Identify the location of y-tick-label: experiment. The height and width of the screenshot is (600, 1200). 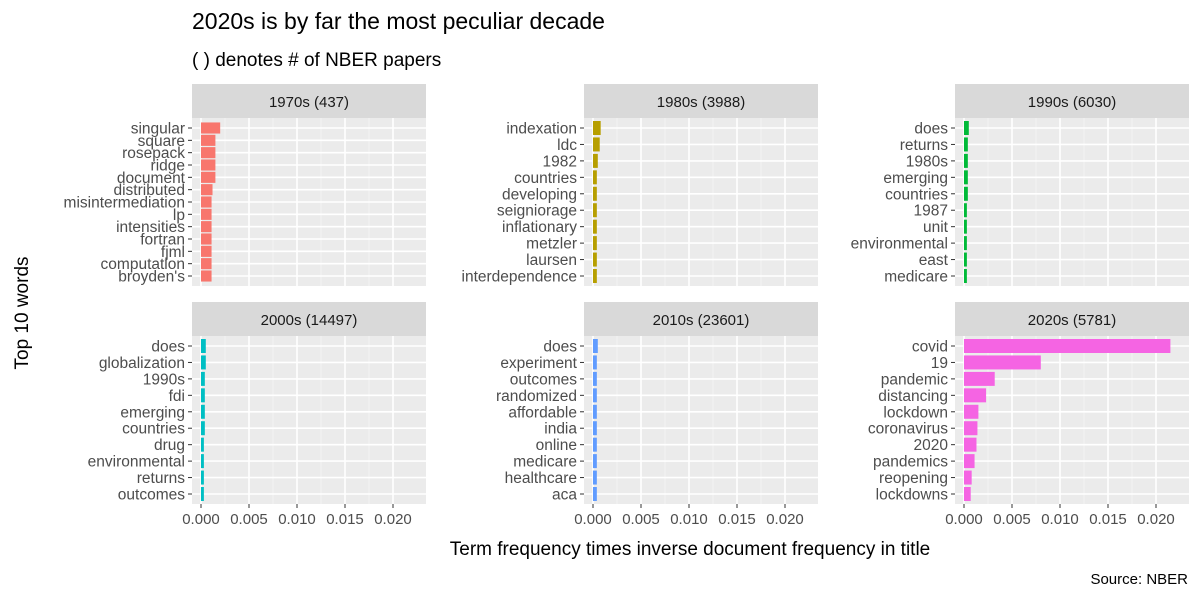
(538, 363).